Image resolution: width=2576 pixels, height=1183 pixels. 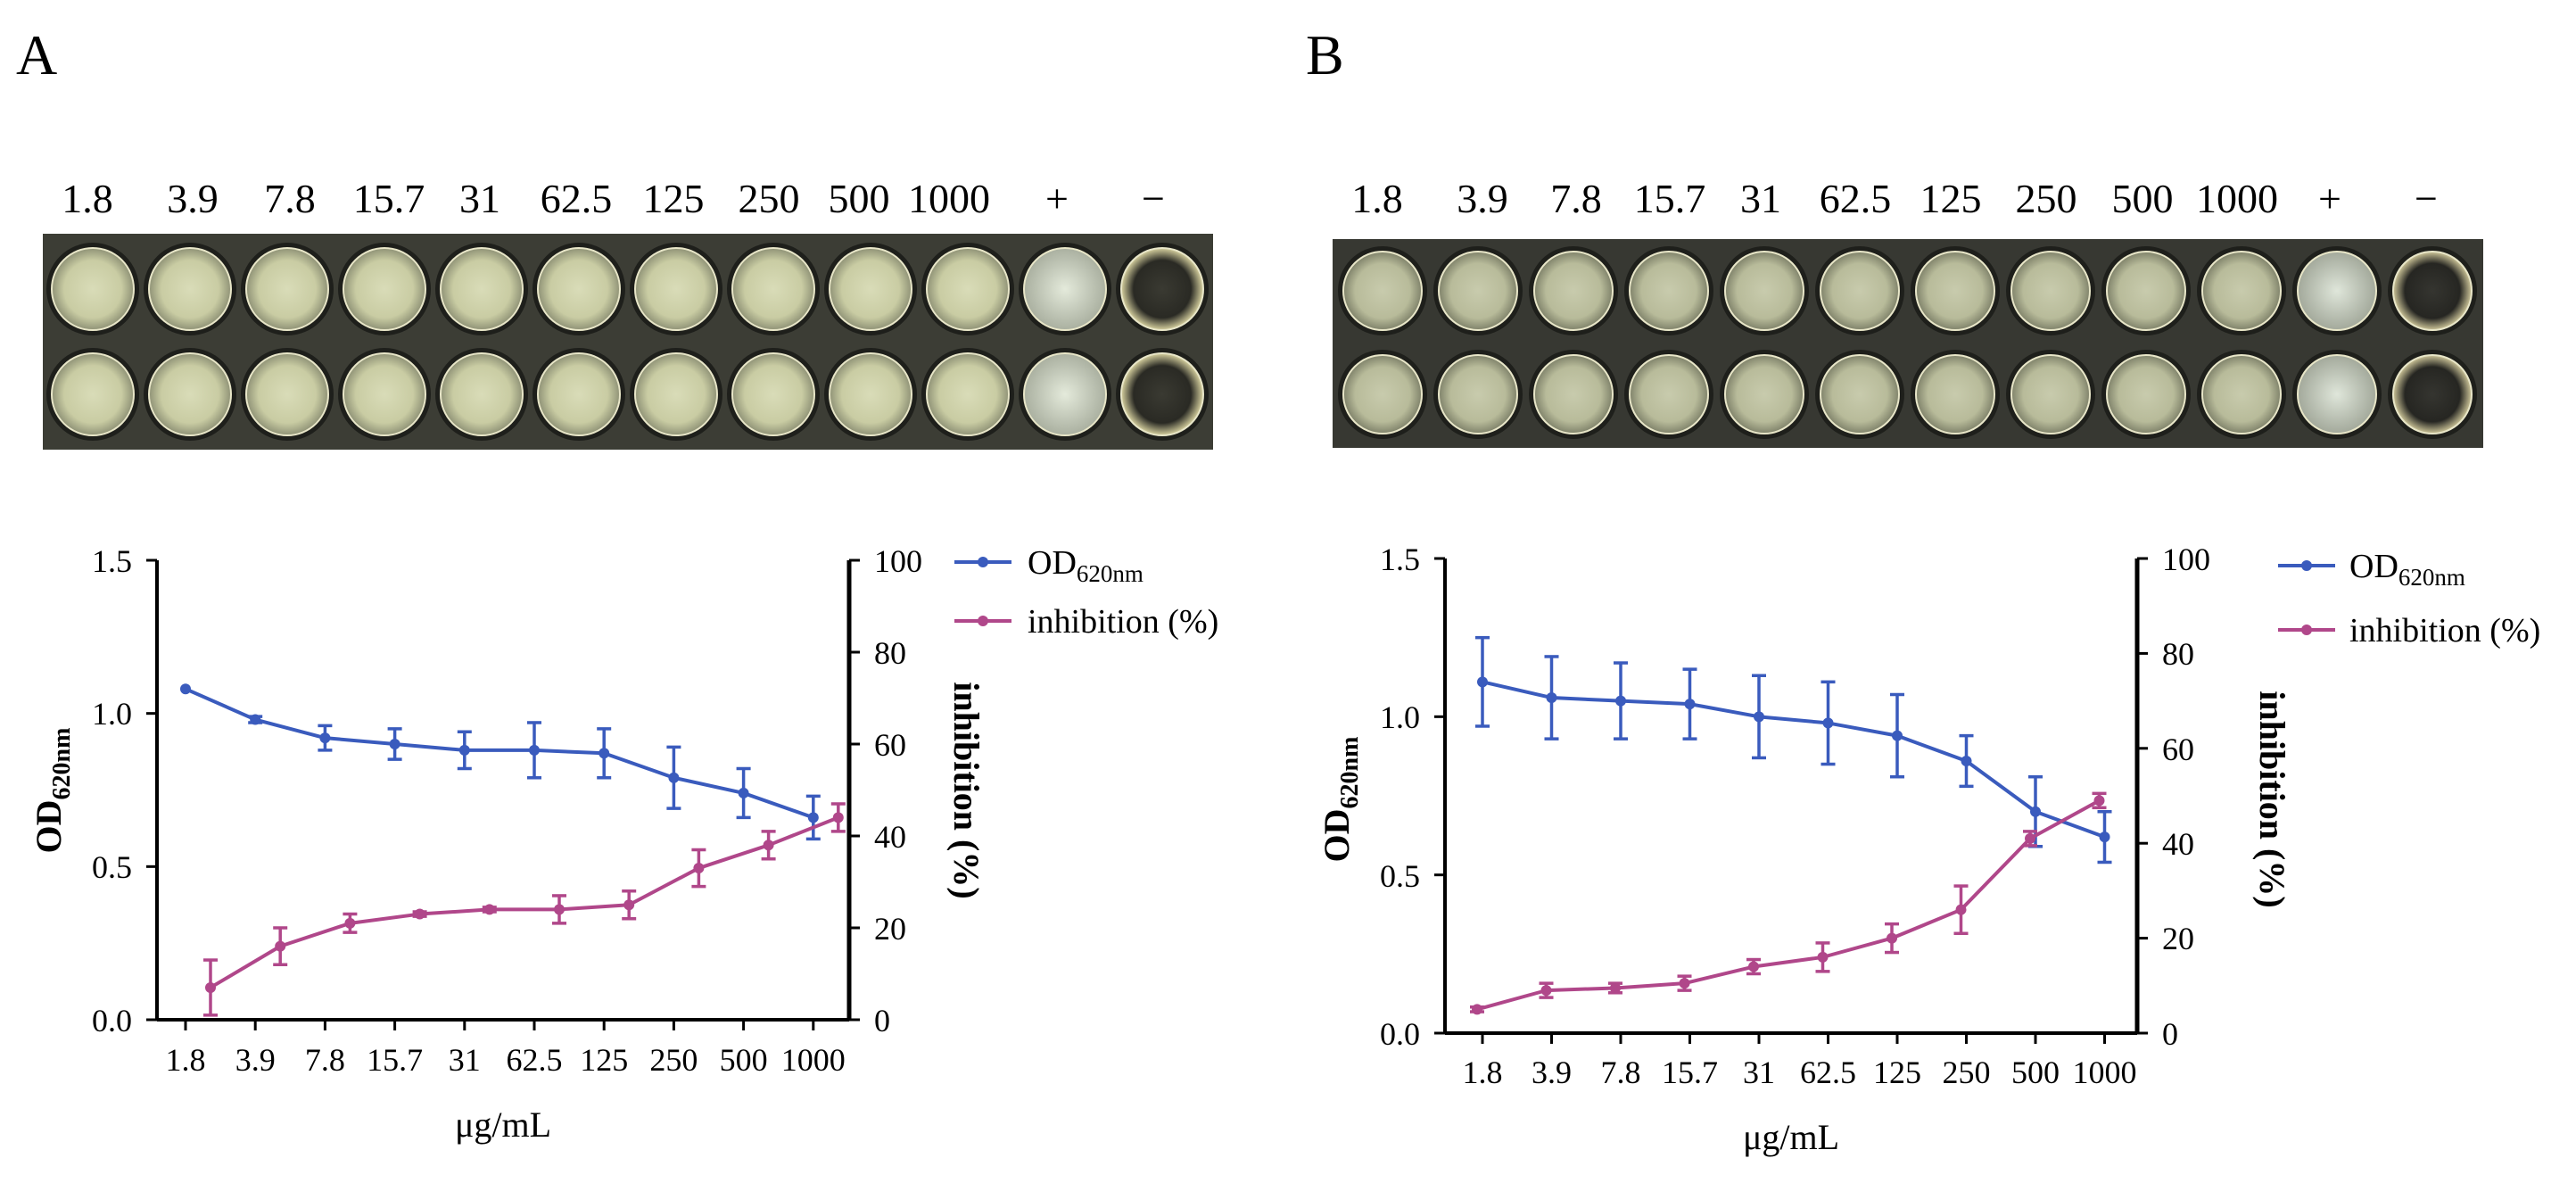 What do you see at coordinates (1791, 1137) in the screenshot?
I see `x-axis-title: μg/mL` at bounding box center [1791, 1137].